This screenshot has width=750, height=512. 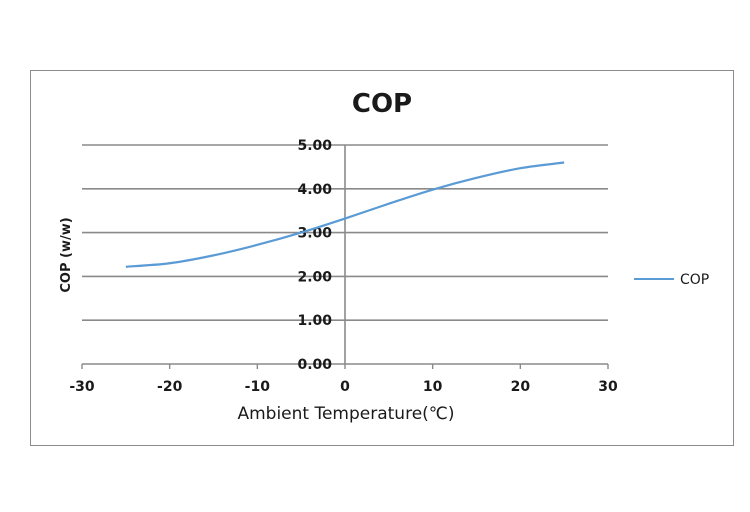 I want to click on x-tick-labels: -30 -20 -10 0 10 20 30, so click(x=343, y=387).